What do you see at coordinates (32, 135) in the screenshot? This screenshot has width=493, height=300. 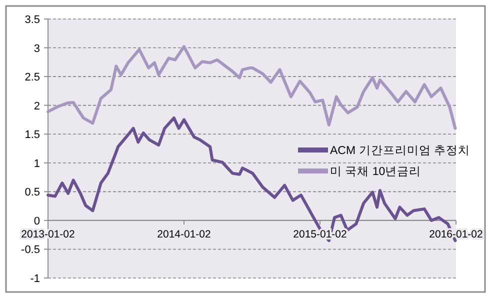 I see `y-tick-label: 1.5` at bounding box center [32, 135].